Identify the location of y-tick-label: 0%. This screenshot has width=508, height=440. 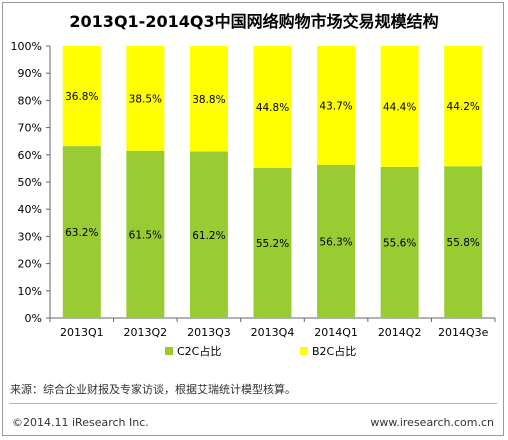
(33, 318).